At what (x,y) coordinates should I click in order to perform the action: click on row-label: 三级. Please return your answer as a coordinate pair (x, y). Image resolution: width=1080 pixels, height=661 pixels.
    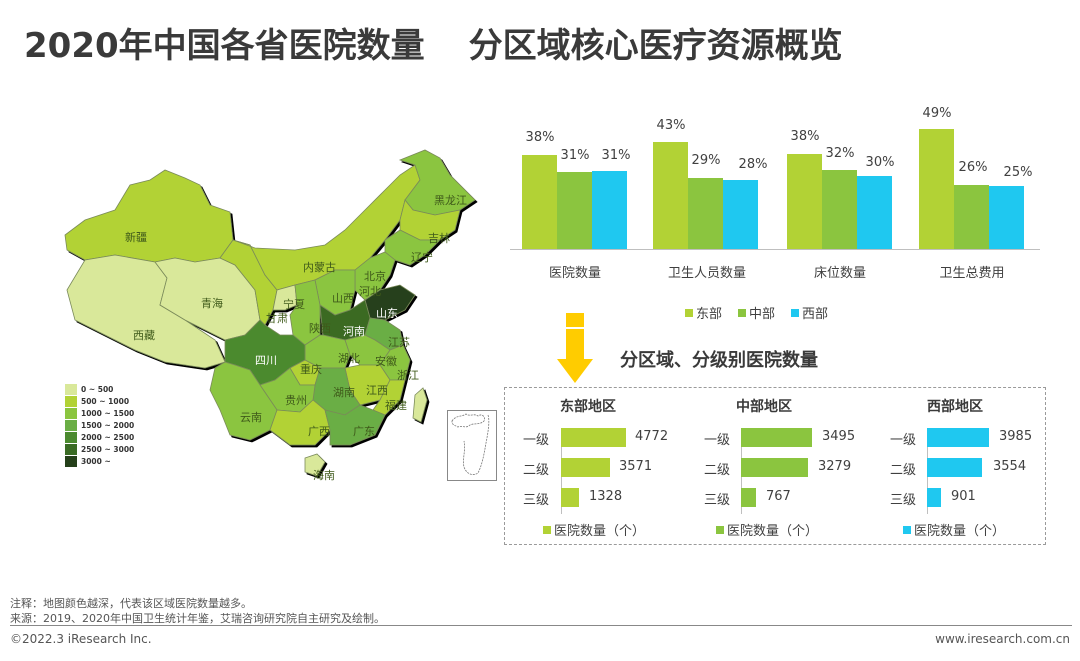
    Looking at the image, I should click on (903, 500).